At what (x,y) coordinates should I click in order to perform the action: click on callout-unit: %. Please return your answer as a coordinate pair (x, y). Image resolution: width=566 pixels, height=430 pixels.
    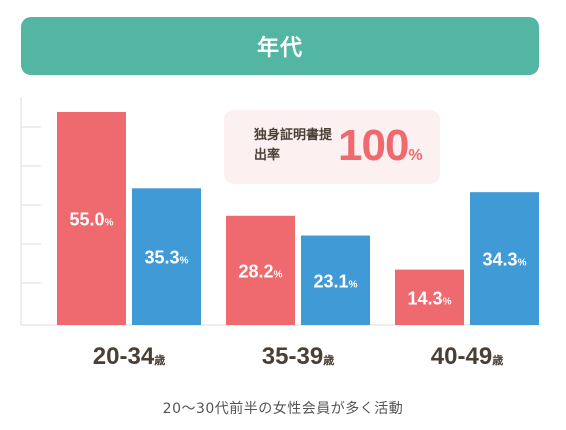
    Looking at the image, I should click on (415, 155).